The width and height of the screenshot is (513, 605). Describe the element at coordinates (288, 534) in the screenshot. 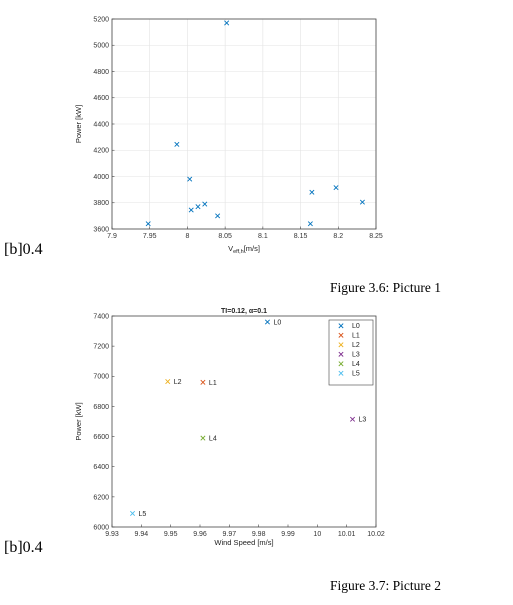

I see `x-tick-label: 9.99` at that location.